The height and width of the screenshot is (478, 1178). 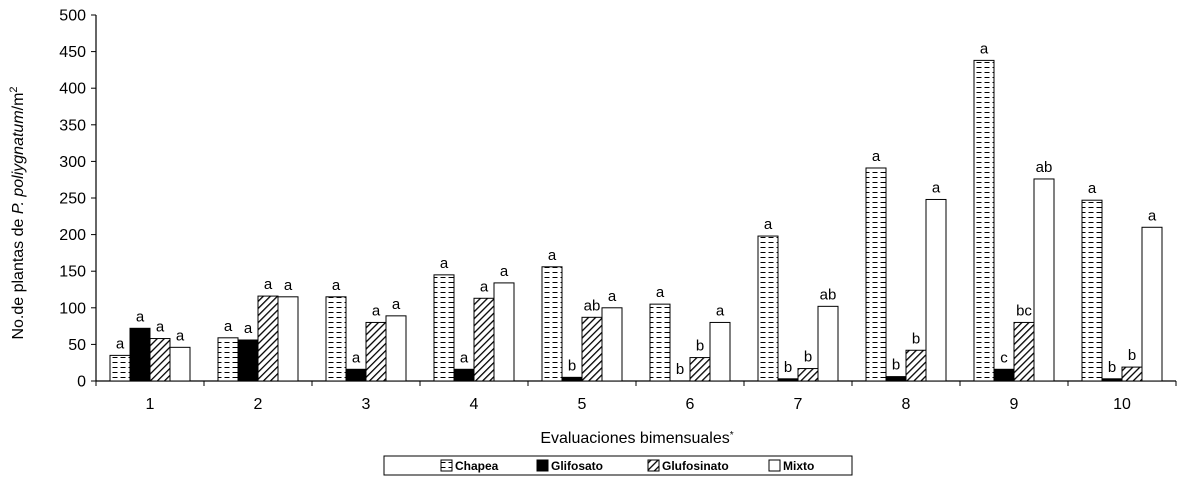 I want to click on x-tick-label: 1, so click(x=150, y=404).